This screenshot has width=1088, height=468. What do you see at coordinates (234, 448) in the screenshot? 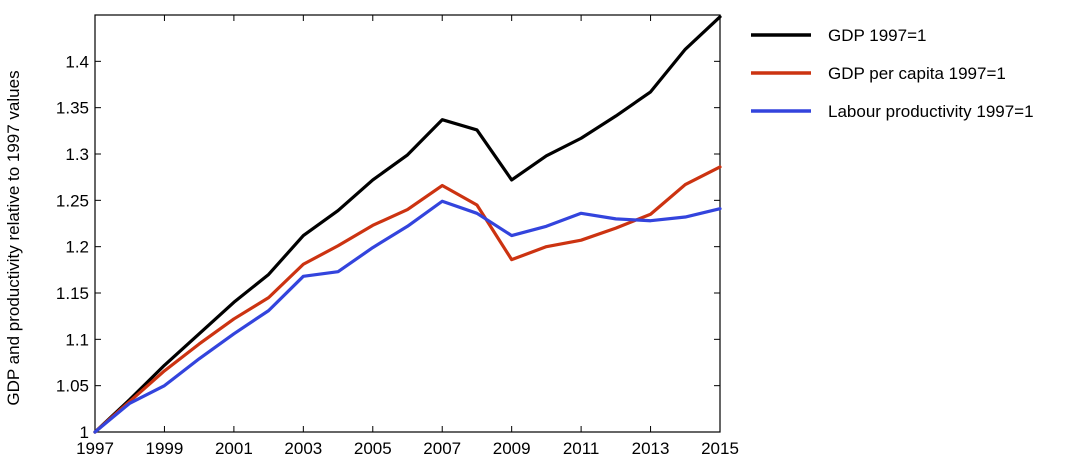
I see `x-tick-label: 2001` at bounding box center [234, 448].